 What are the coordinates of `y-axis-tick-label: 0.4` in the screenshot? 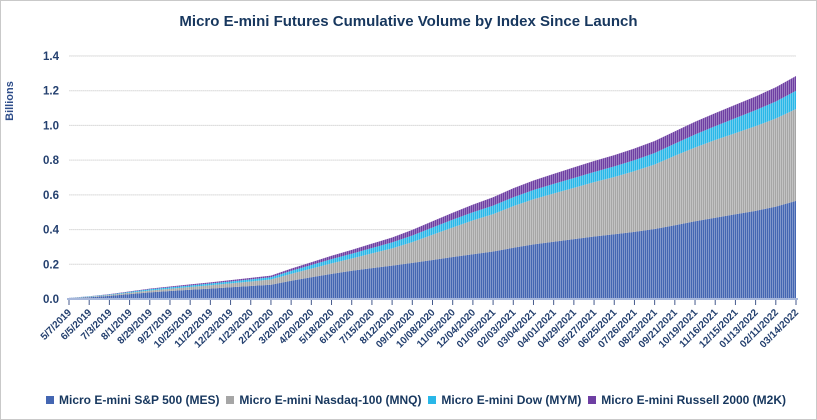 It's located at (51, 231).